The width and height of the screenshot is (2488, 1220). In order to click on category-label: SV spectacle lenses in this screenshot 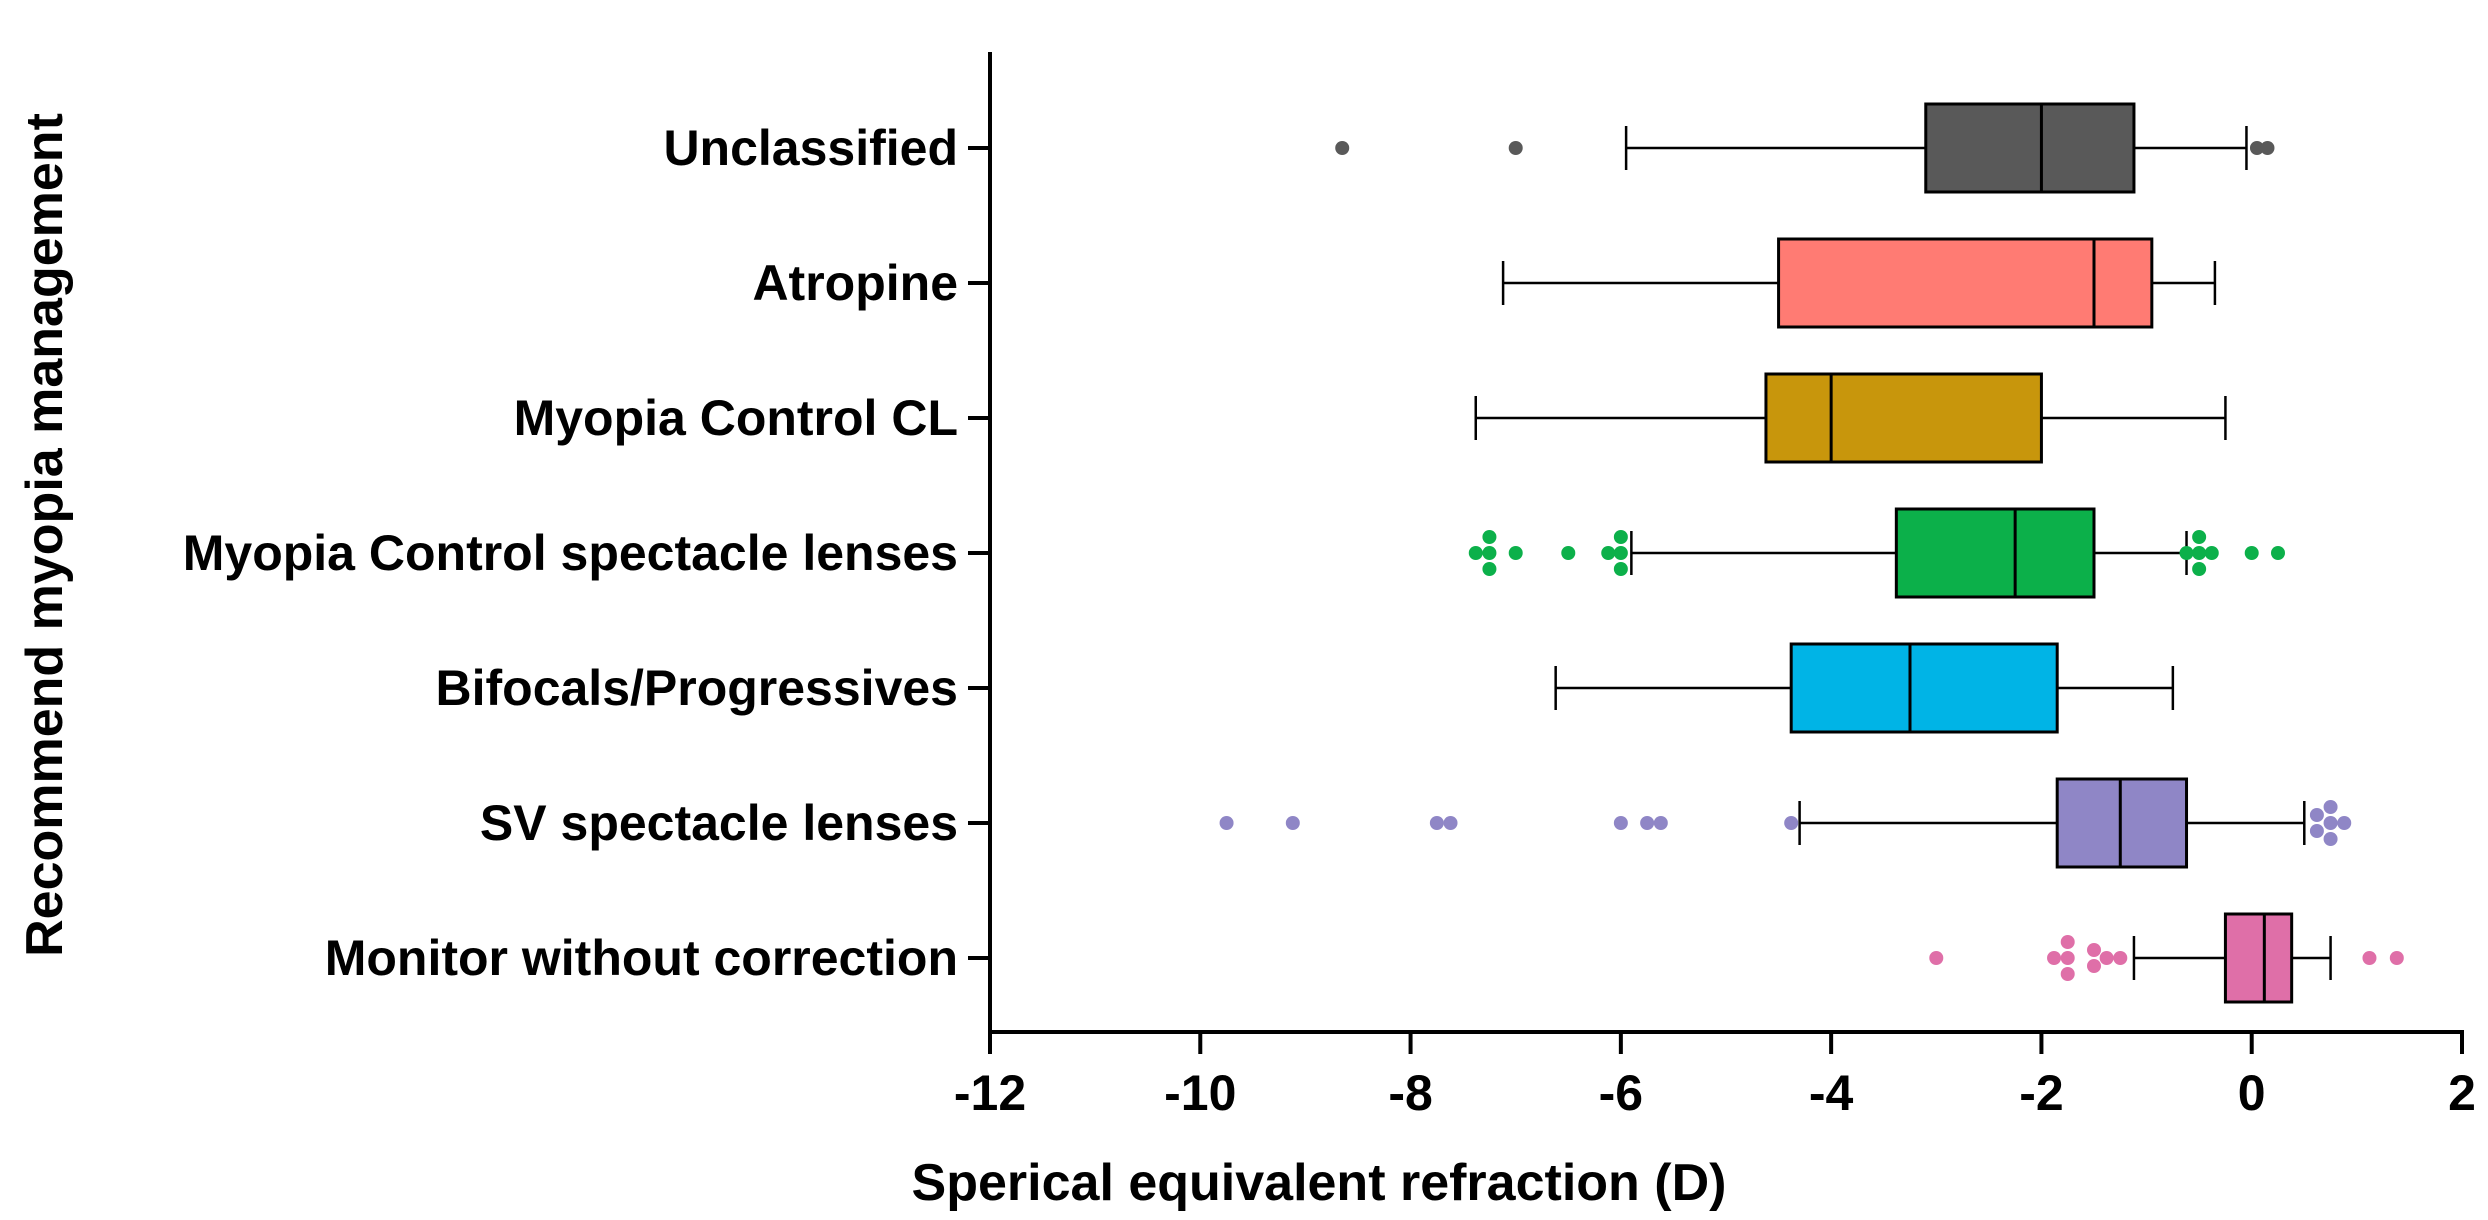, I will do `click(719, 823)`.